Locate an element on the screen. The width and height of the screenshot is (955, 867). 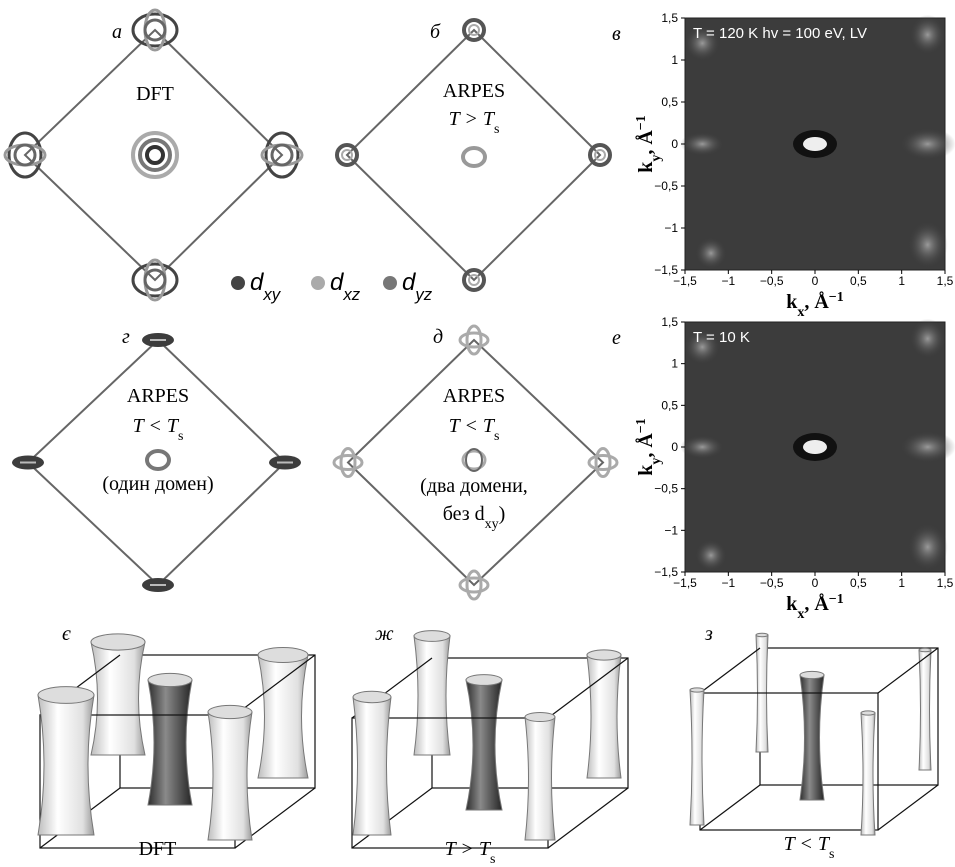
panel-label: д is located at coordinates (438, 337).